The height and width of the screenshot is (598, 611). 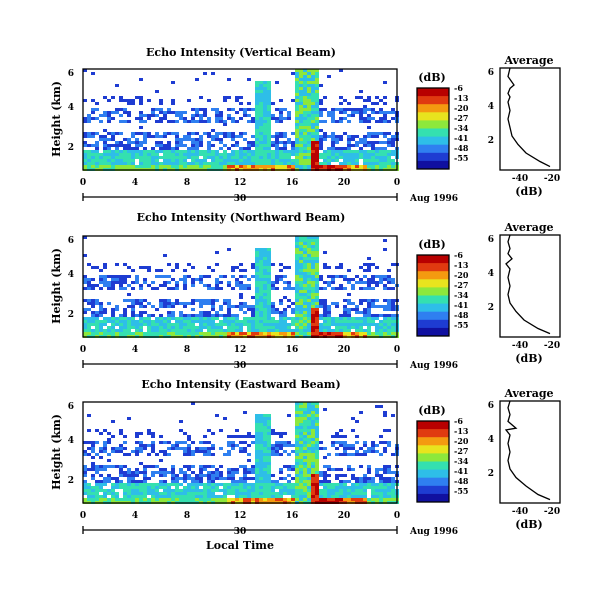 I want to click on x-tick-label: 12, so click(x=240, y=350).